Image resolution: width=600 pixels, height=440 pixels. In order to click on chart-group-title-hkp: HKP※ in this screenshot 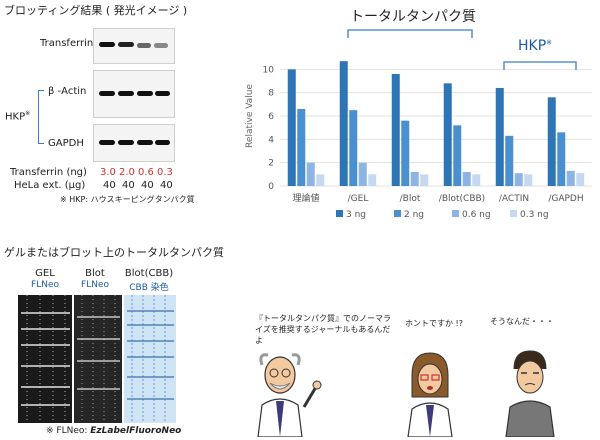, I will do `click(535, 46)`.